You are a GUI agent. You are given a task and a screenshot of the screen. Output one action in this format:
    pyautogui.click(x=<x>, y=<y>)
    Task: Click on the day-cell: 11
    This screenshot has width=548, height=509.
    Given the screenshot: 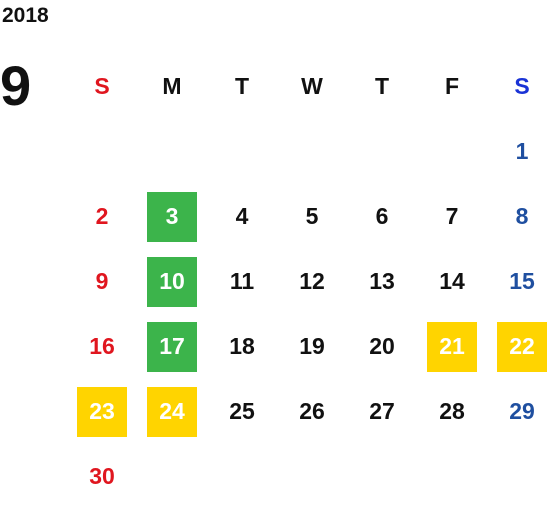 What is the action you would take?
    pyautogui.click(x=242, y=281)
    